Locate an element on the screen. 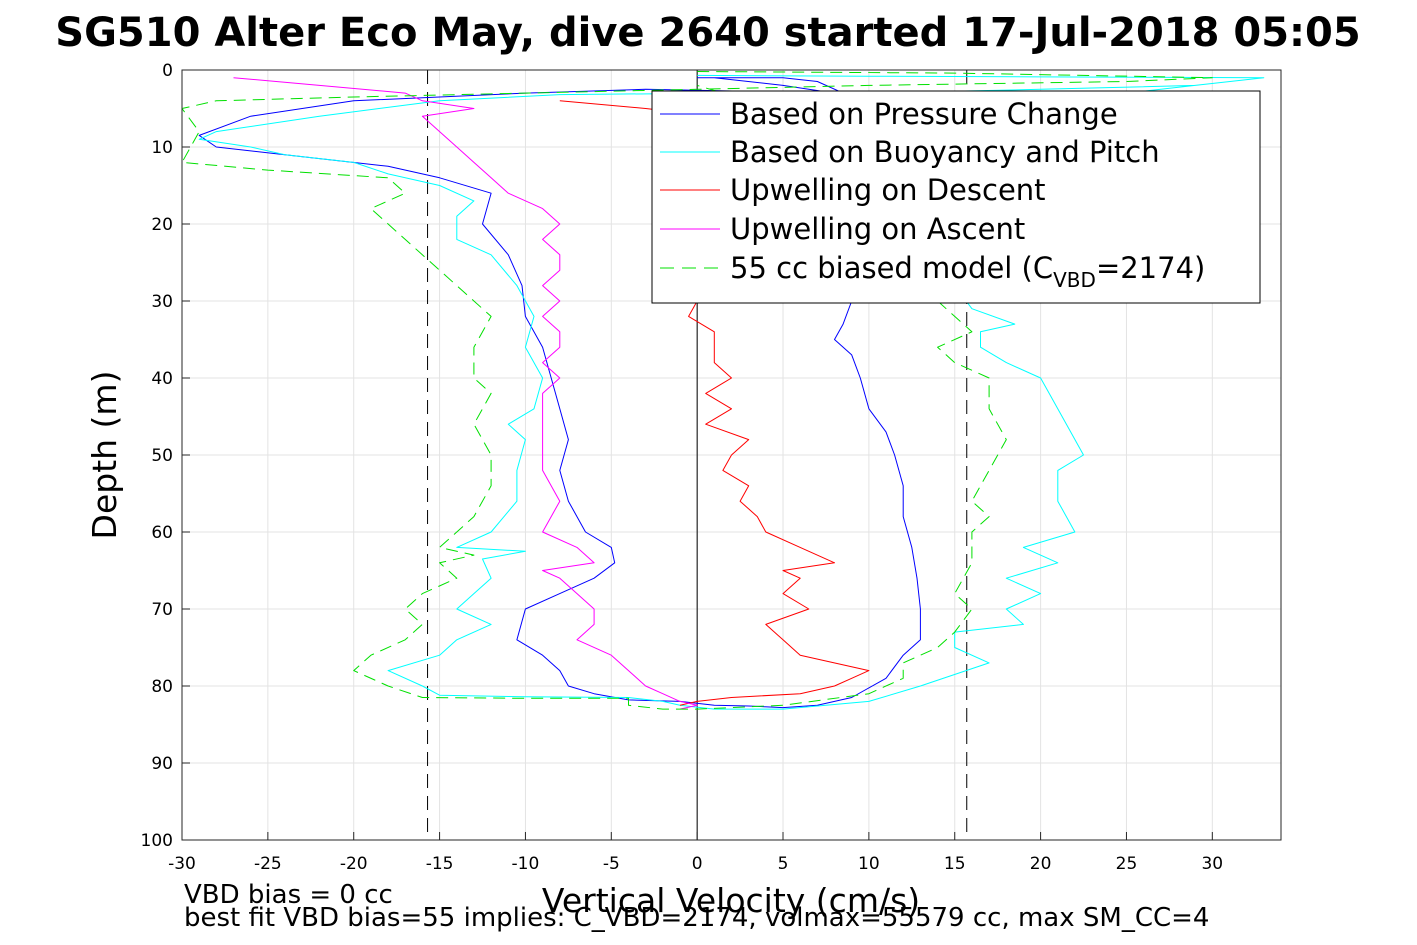  x-tick-label: 15 is located at coordinates (955, 864).